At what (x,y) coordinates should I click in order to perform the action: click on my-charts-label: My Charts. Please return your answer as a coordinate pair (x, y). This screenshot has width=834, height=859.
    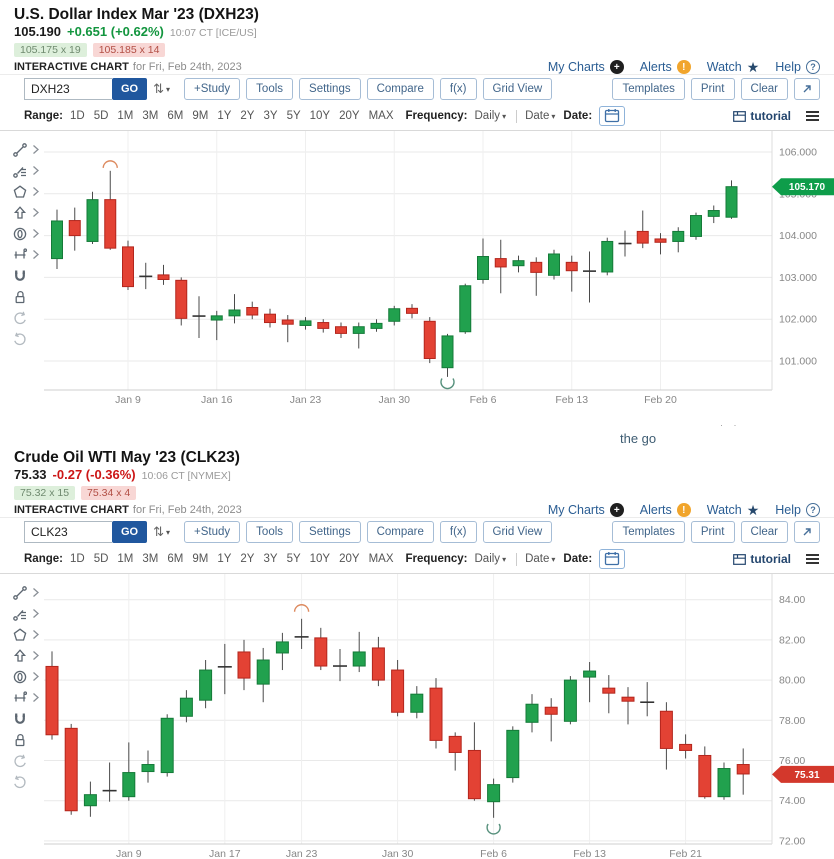
    Looking at the image, I should click on (576, 67).